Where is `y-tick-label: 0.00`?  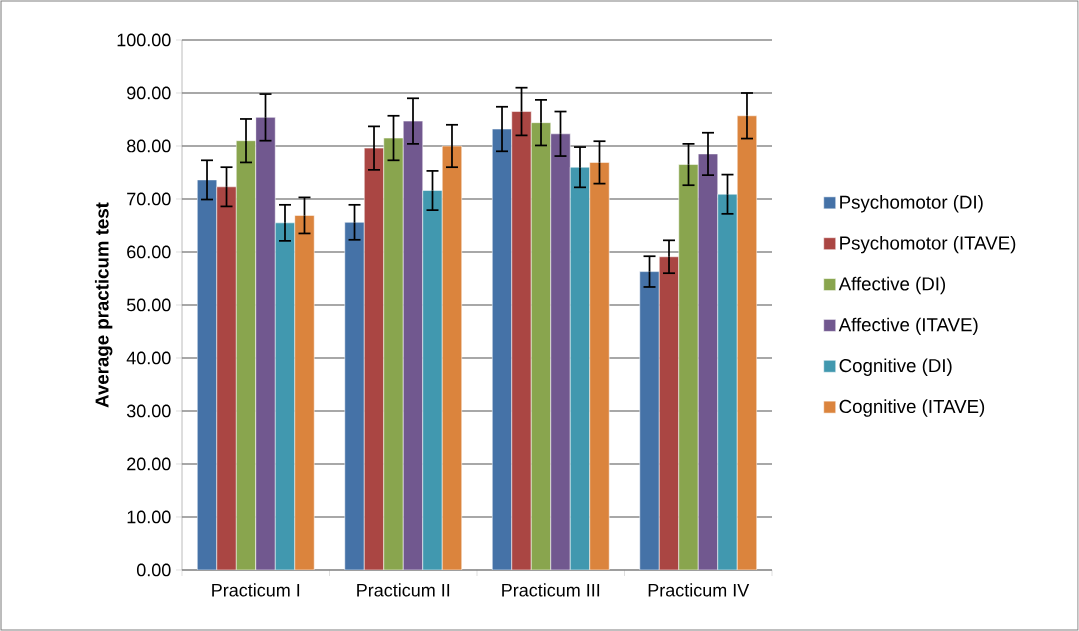 y-tick-label: 0.00 is located at coordinates (153, 570).